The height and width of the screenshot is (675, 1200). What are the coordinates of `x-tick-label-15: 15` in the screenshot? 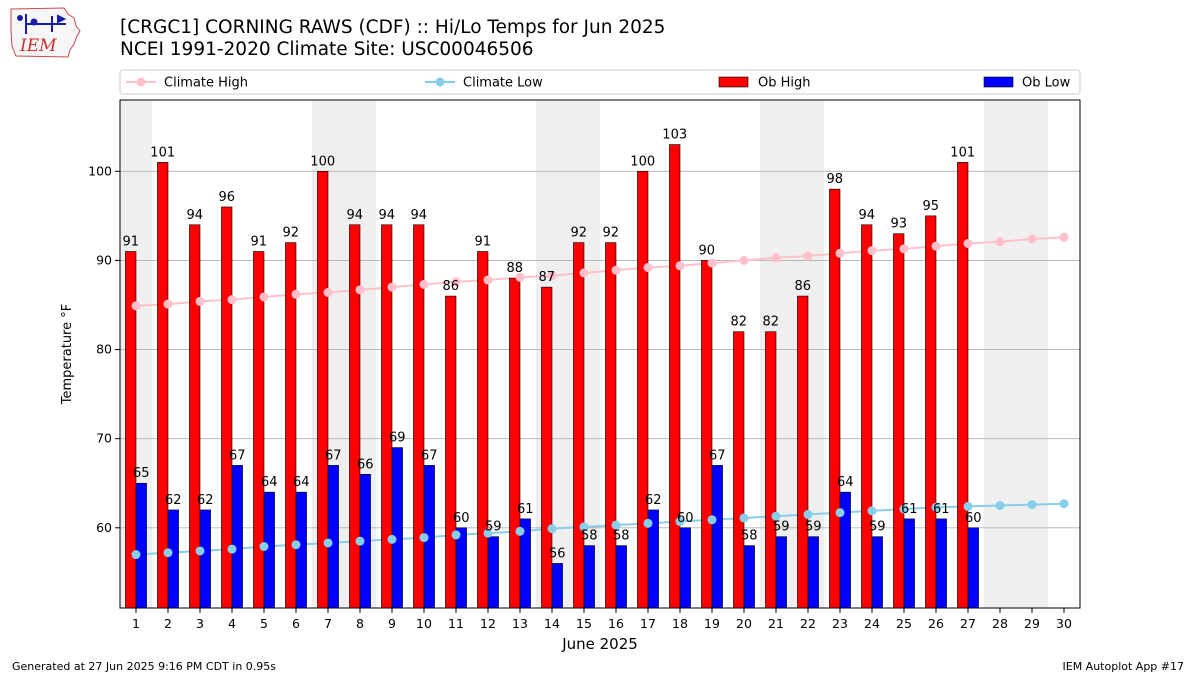 It's located at (584, 623).